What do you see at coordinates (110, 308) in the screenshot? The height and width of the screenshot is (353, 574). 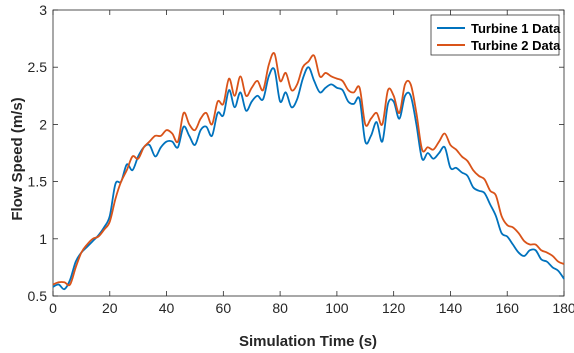 I see `x-tick-label: 20` at bounding box center [110, 308].